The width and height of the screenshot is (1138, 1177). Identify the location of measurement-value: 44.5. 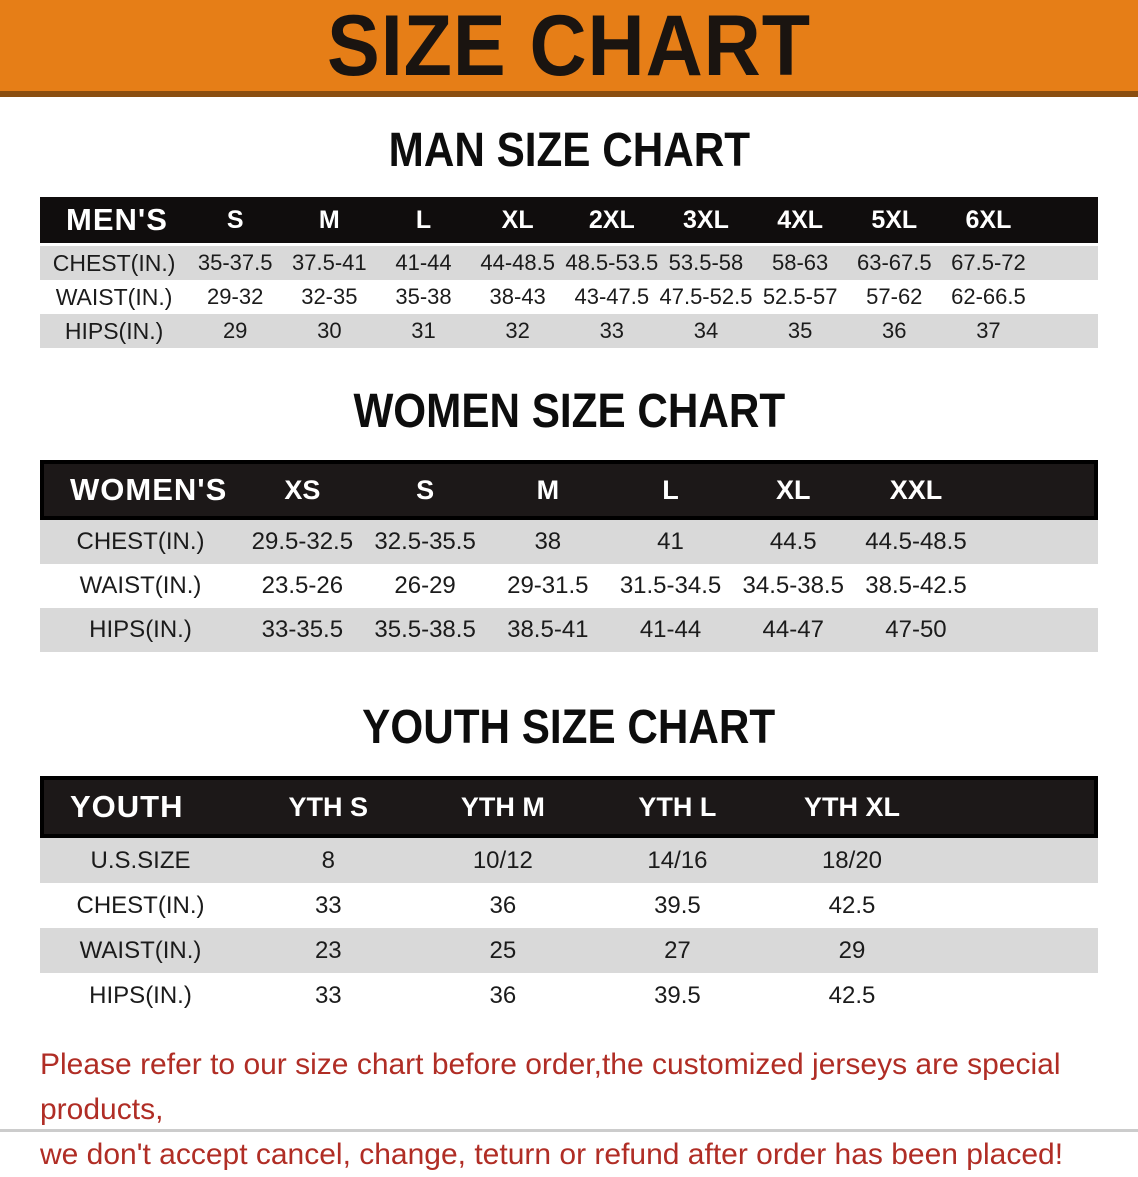
(793, 542).